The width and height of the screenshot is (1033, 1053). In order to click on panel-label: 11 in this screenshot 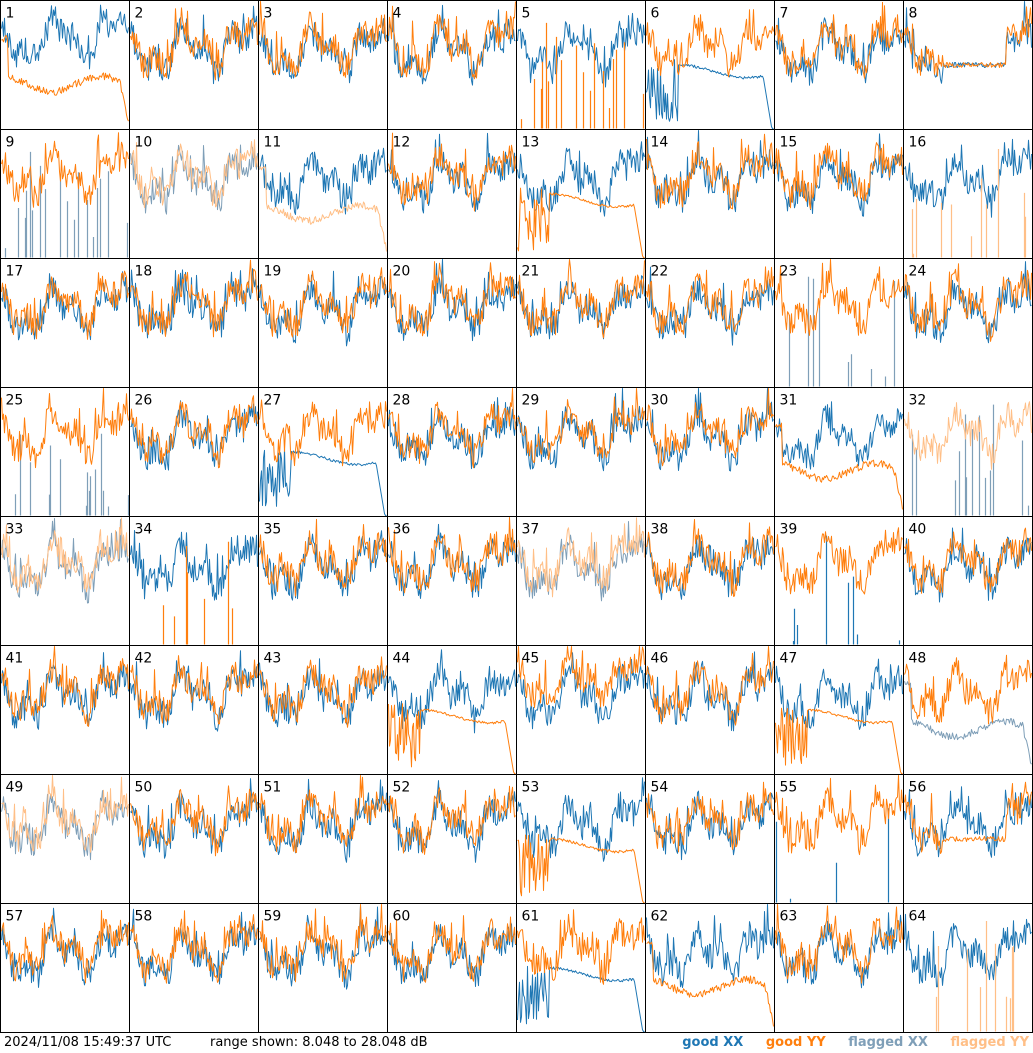, I will do `click(273, 143)`.